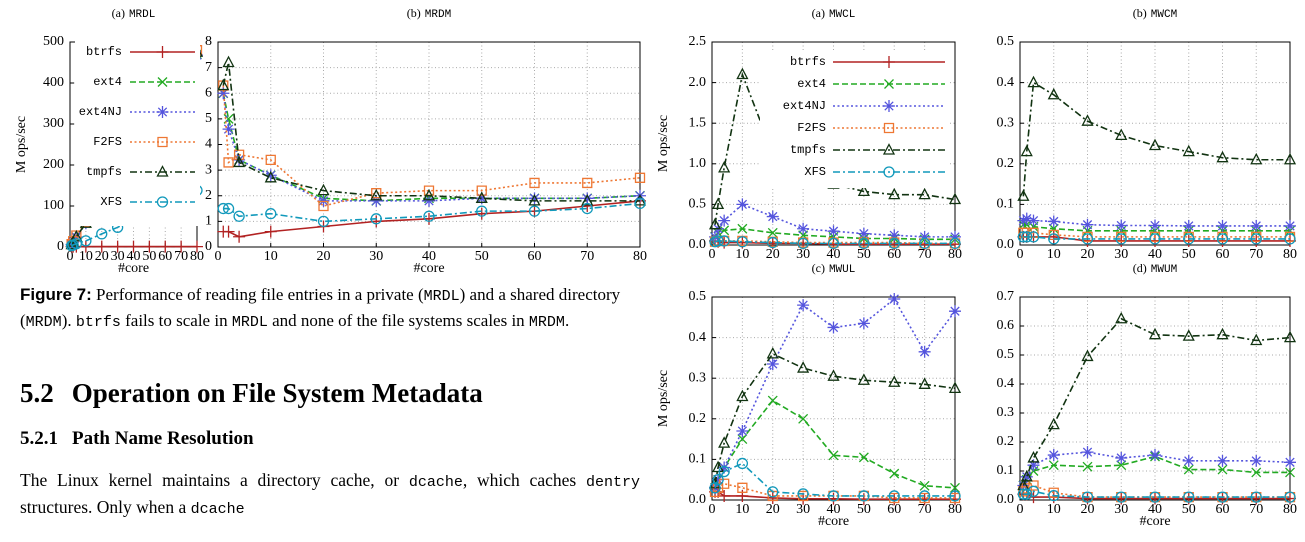  What do you see at coordinates (1006, 354) in the screenshot?
I see `y-tick-label: 0.5` at bounding box center [1006, 354].